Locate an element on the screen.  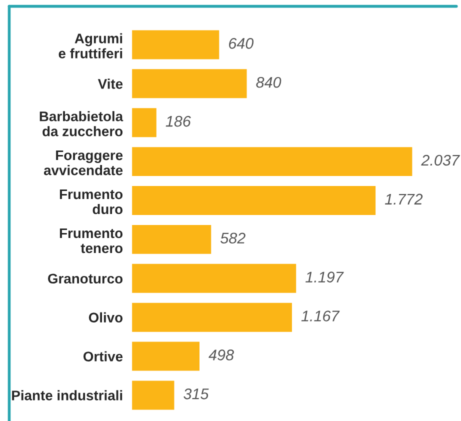
data-label: 1.772 is located at coordinates (403, 199).